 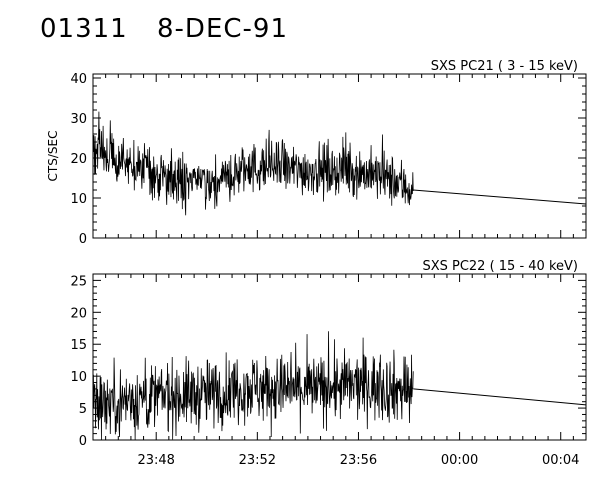 What do you see at coordinates (459, 460) in the screenshot?
I see `x-tick-label: 00:00` at bounding box center [459, 460].